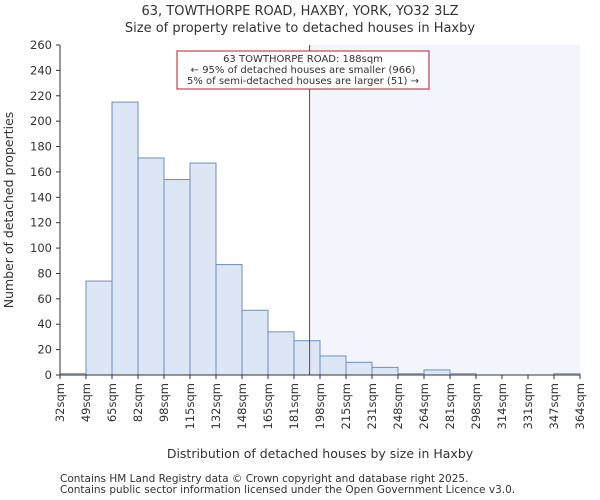  I want to click on x-tick-label: 132sqm, so click(216, 406).